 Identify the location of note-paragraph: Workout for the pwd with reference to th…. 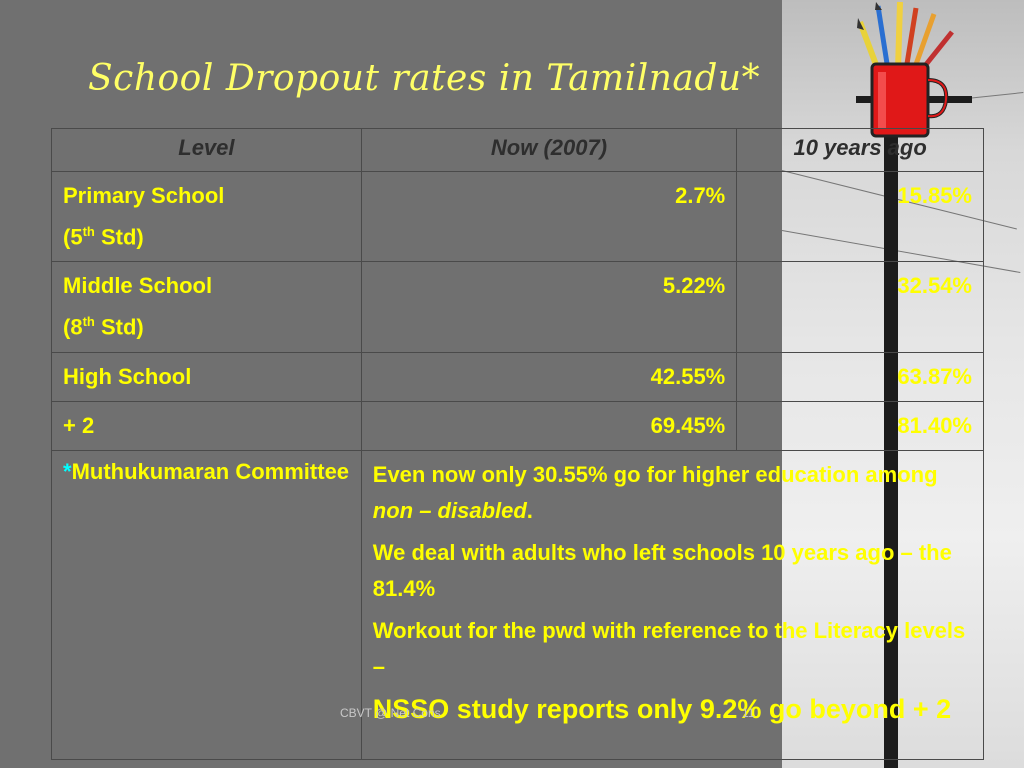
(669, 648).